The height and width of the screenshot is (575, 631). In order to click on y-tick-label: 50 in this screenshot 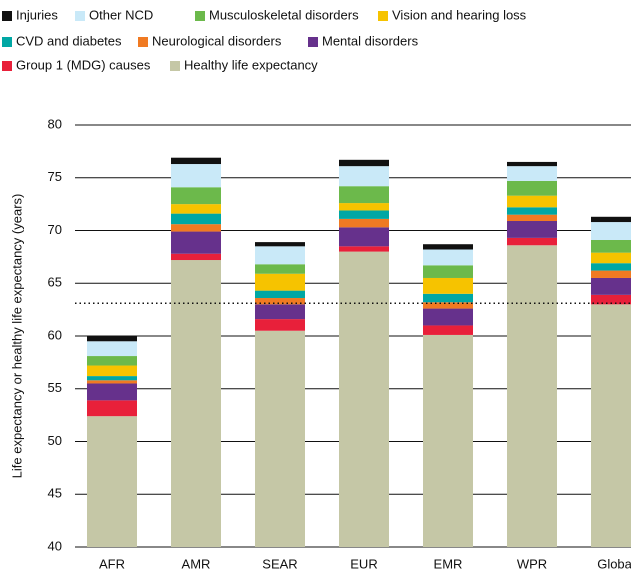, I will do `click(55, 440)`.